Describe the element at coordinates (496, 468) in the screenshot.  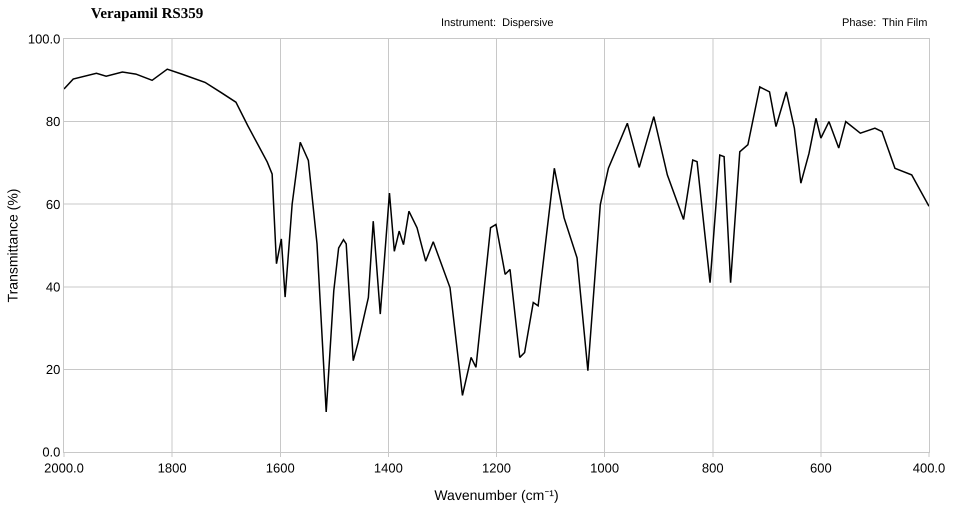
I see `x-tick-label: 1200` at that location.